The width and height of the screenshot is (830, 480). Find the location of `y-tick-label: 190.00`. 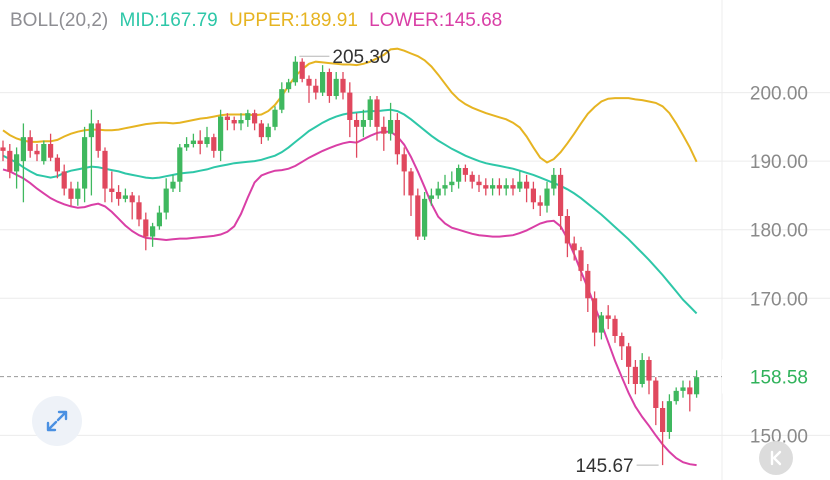

y-tick-label: 190.00 is located at coordinates (779, 162).